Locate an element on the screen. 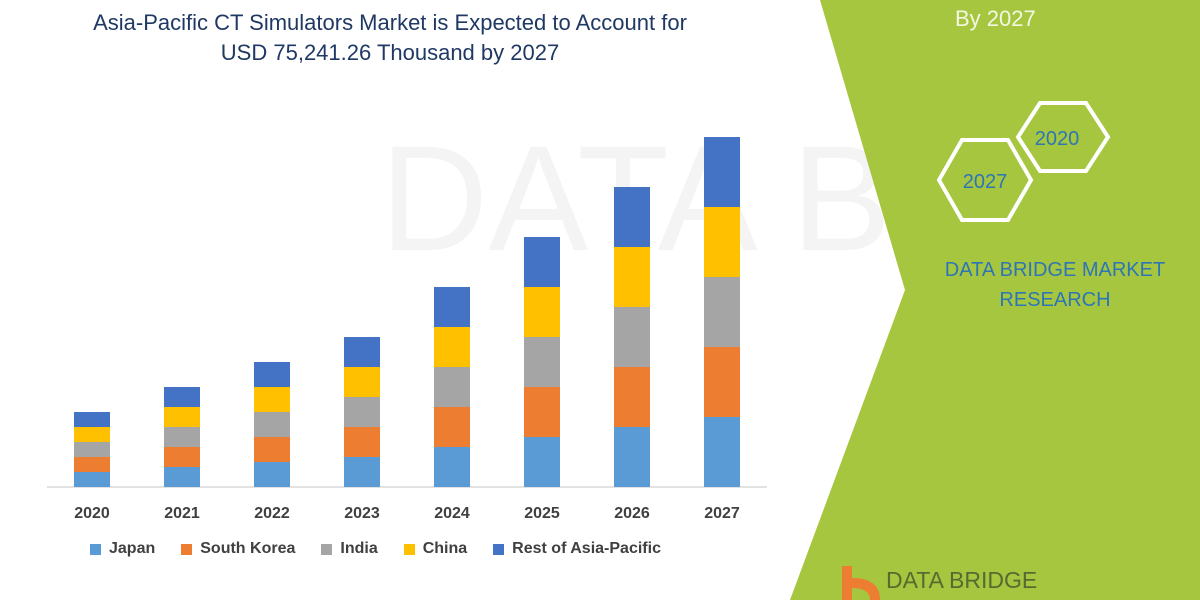 This screenshot has width=1200, height=600. legend-label: India is located at coordinates (359, 548).